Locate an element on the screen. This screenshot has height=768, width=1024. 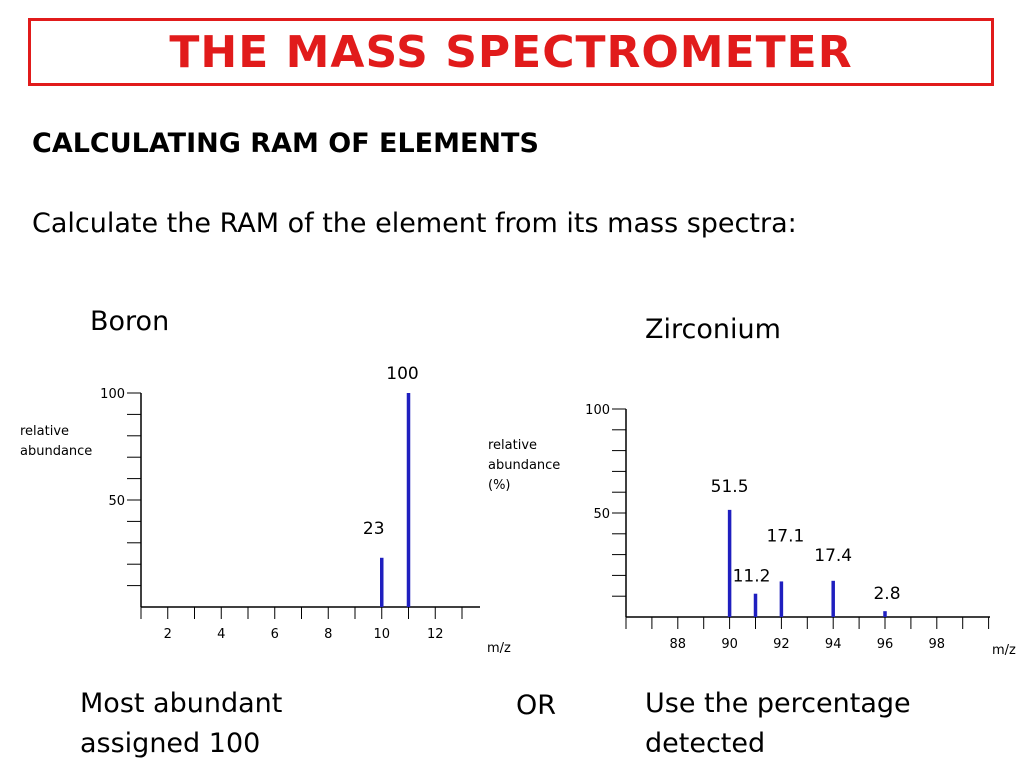
left-caption: Most abundant assigned 100 is located at coordinates (181, 724).